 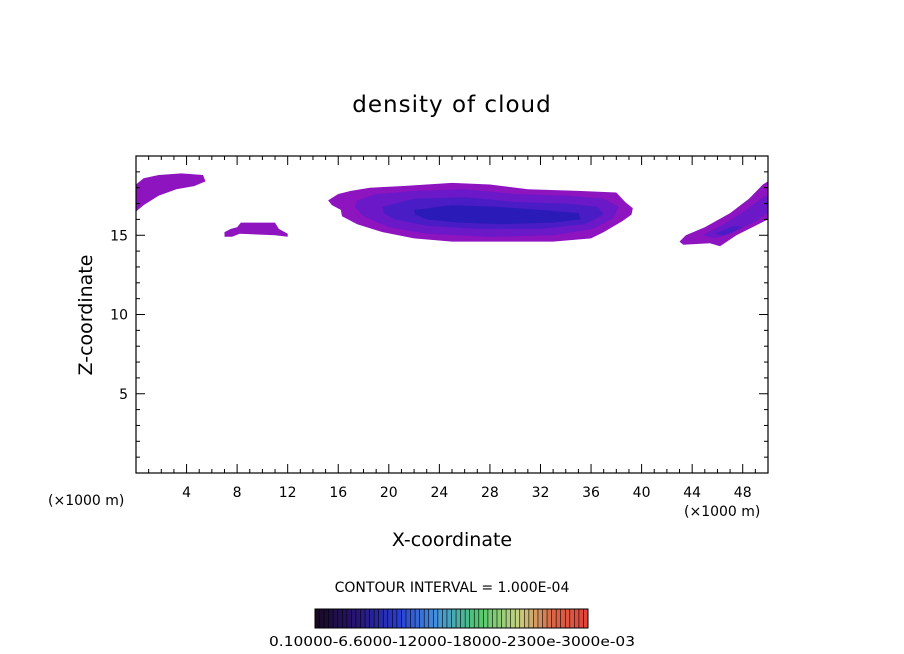 I want to click on colorbar, so click(x=451, y=618).